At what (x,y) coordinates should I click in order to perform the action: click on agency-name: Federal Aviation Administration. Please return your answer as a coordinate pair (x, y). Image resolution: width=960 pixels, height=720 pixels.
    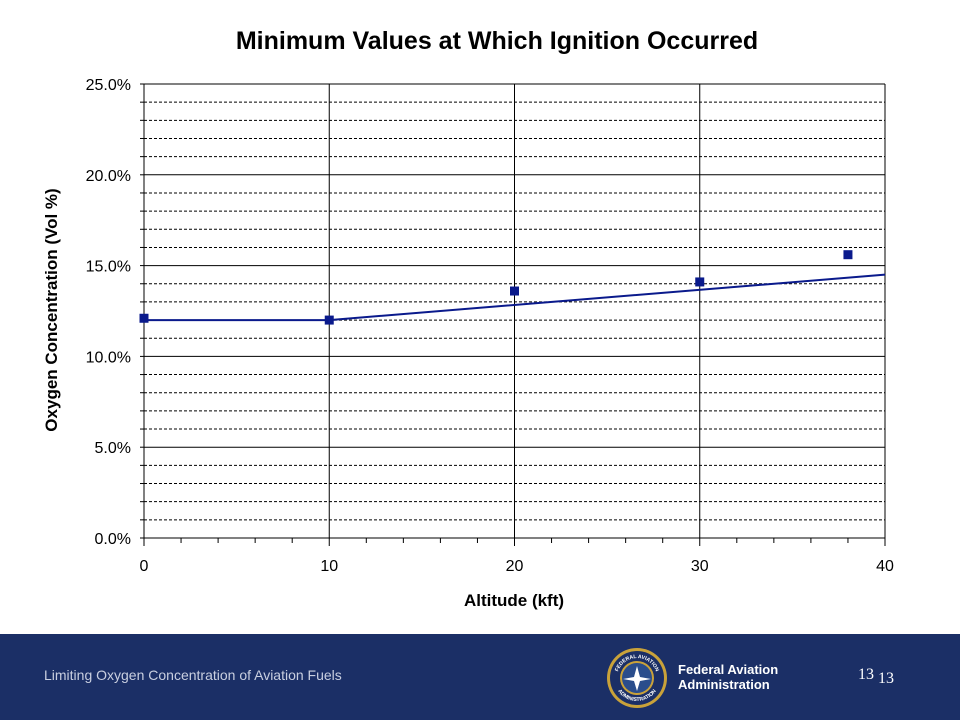
    Looking at the image, I should click on (728, 677).